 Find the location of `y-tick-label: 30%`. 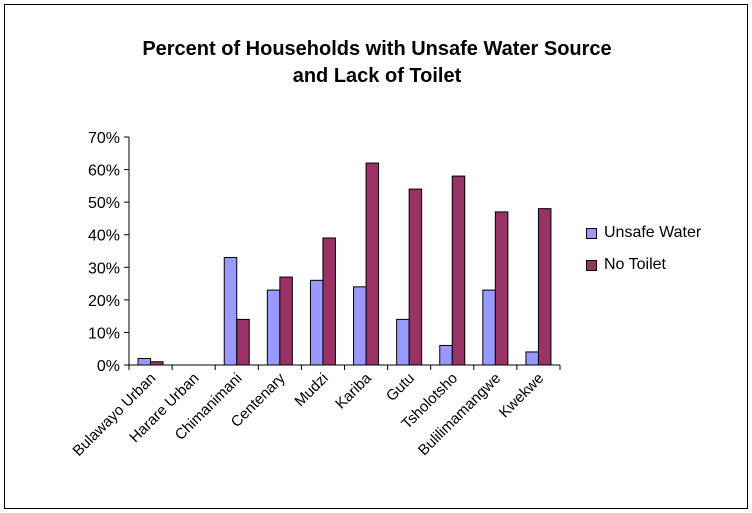

y-tick-label: 30% is located at coordinates (104, 268).